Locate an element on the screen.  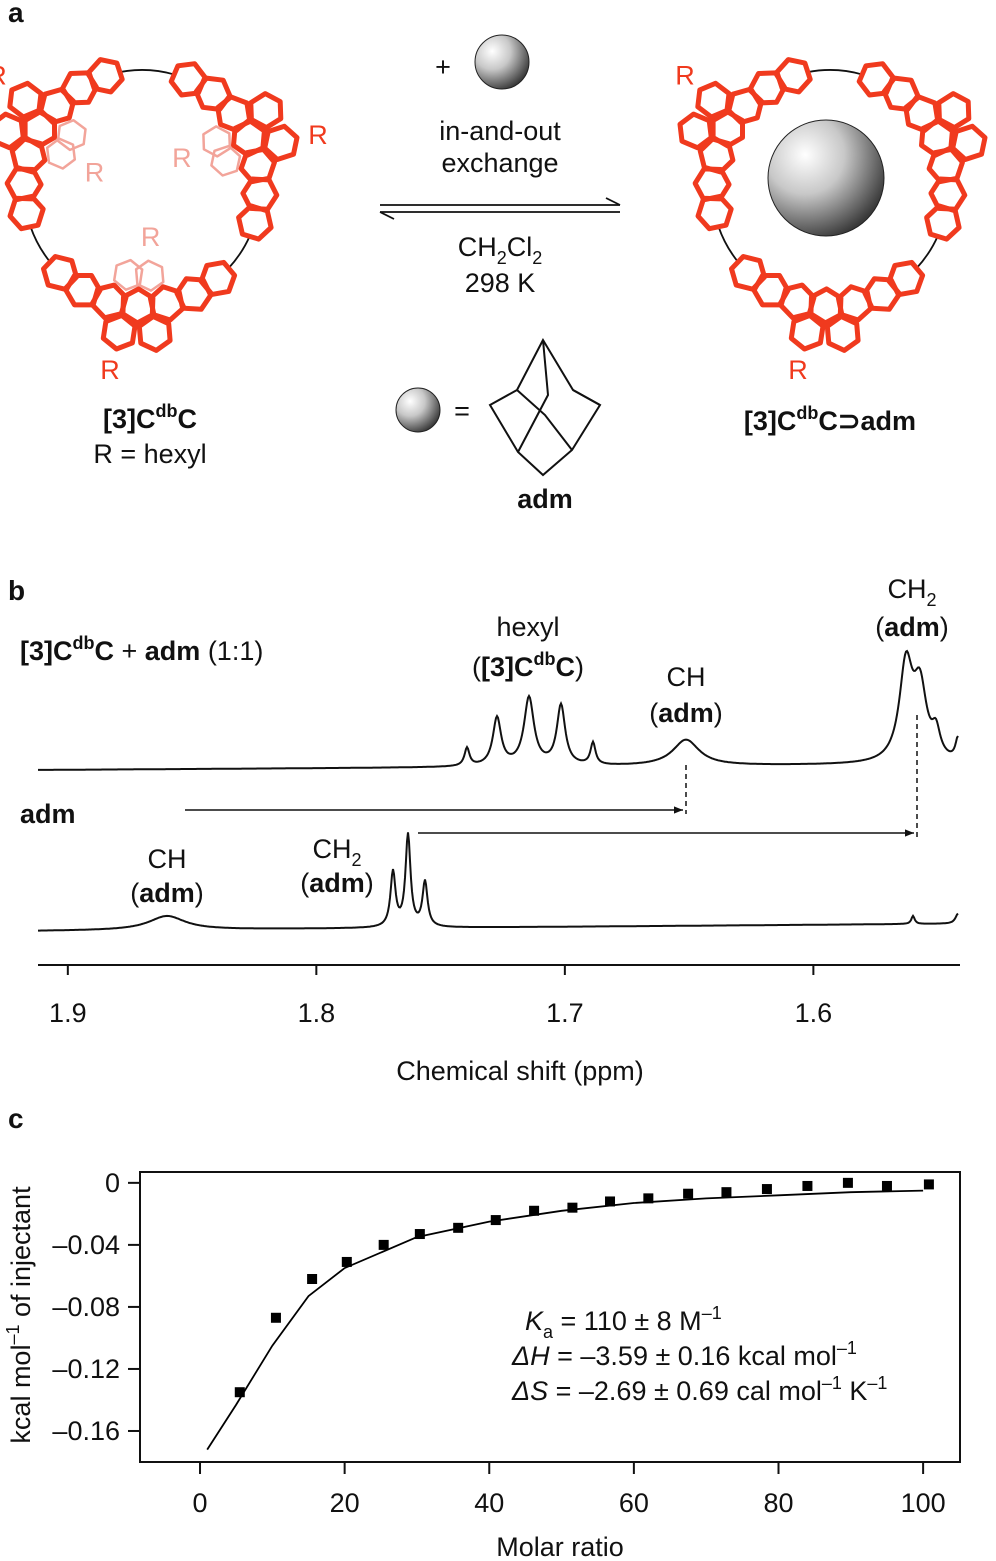
x-tick-label: 40 is located at coordinates (489, 1503).